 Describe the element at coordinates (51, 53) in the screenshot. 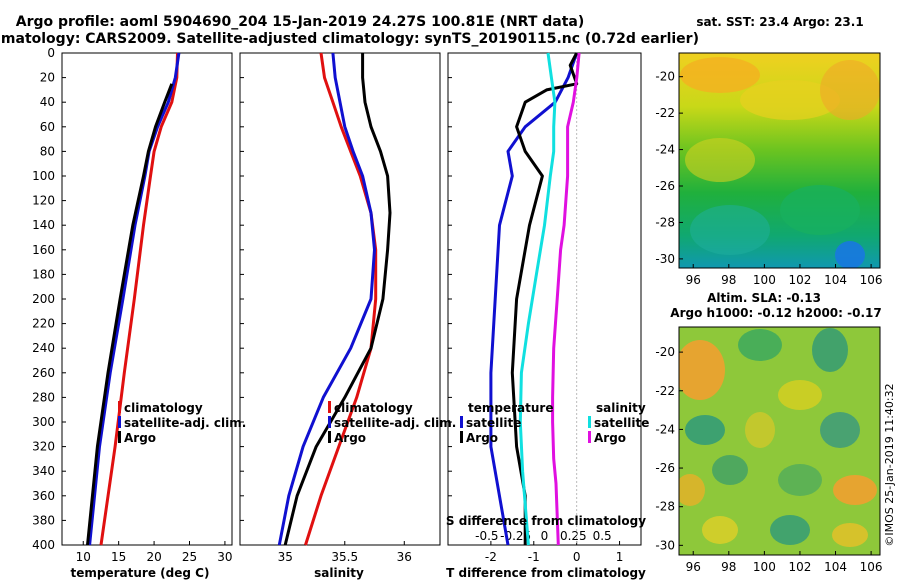

I see `depth-tick-label: 0` at that location.